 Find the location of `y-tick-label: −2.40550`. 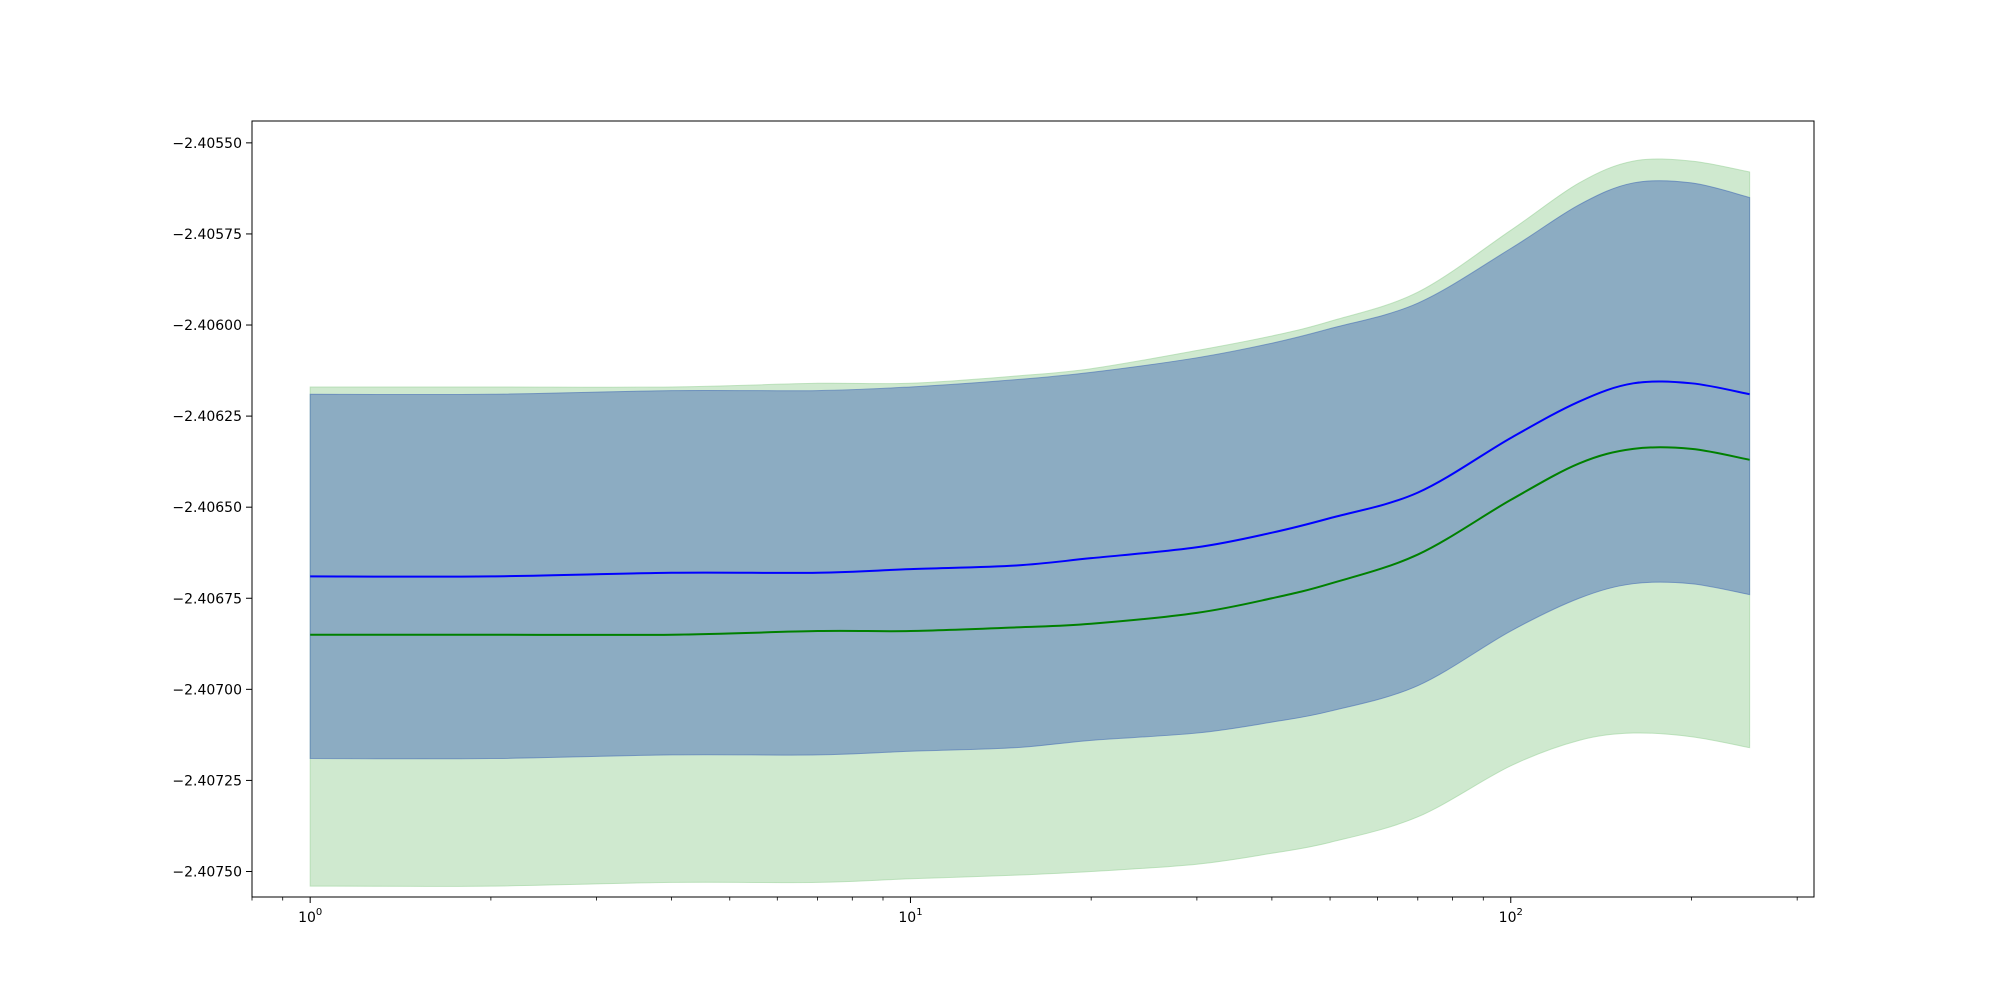

y-tick-label: −2.40550 is located at coordinates (207, 144).